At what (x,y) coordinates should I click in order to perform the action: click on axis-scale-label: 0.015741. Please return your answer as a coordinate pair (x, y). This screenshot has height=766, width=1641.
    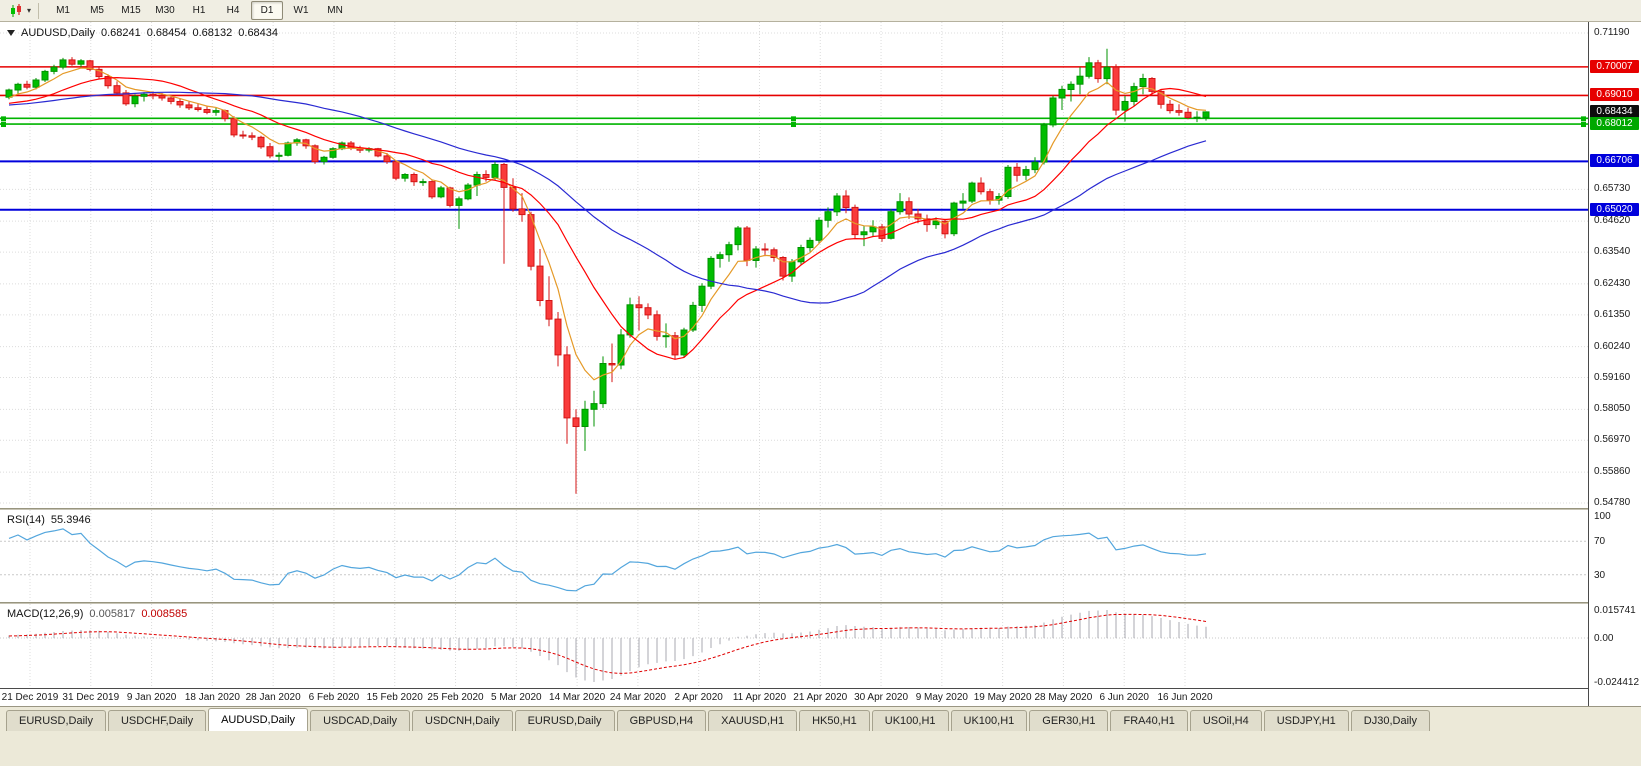
    Looking at the image, I should click on (1615, 610).